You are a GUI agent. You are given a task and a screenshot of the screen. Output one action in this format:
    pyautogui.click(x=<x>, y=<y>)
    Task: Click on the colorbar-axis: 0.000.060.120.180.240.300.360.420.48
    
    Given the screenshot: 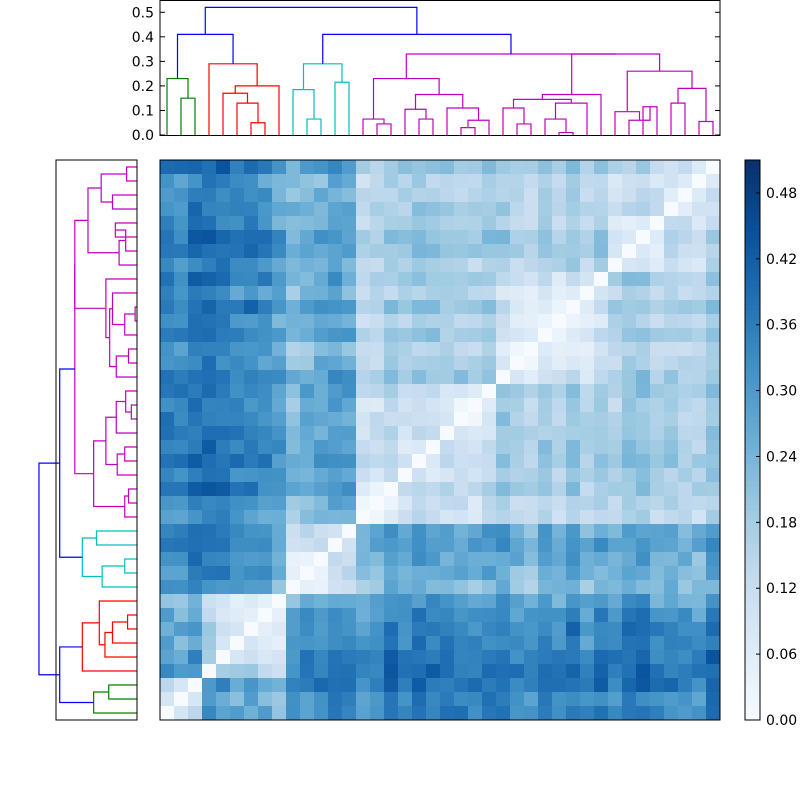 What is the action you would take?
    pyautogui.click(x=776, y=457)
    